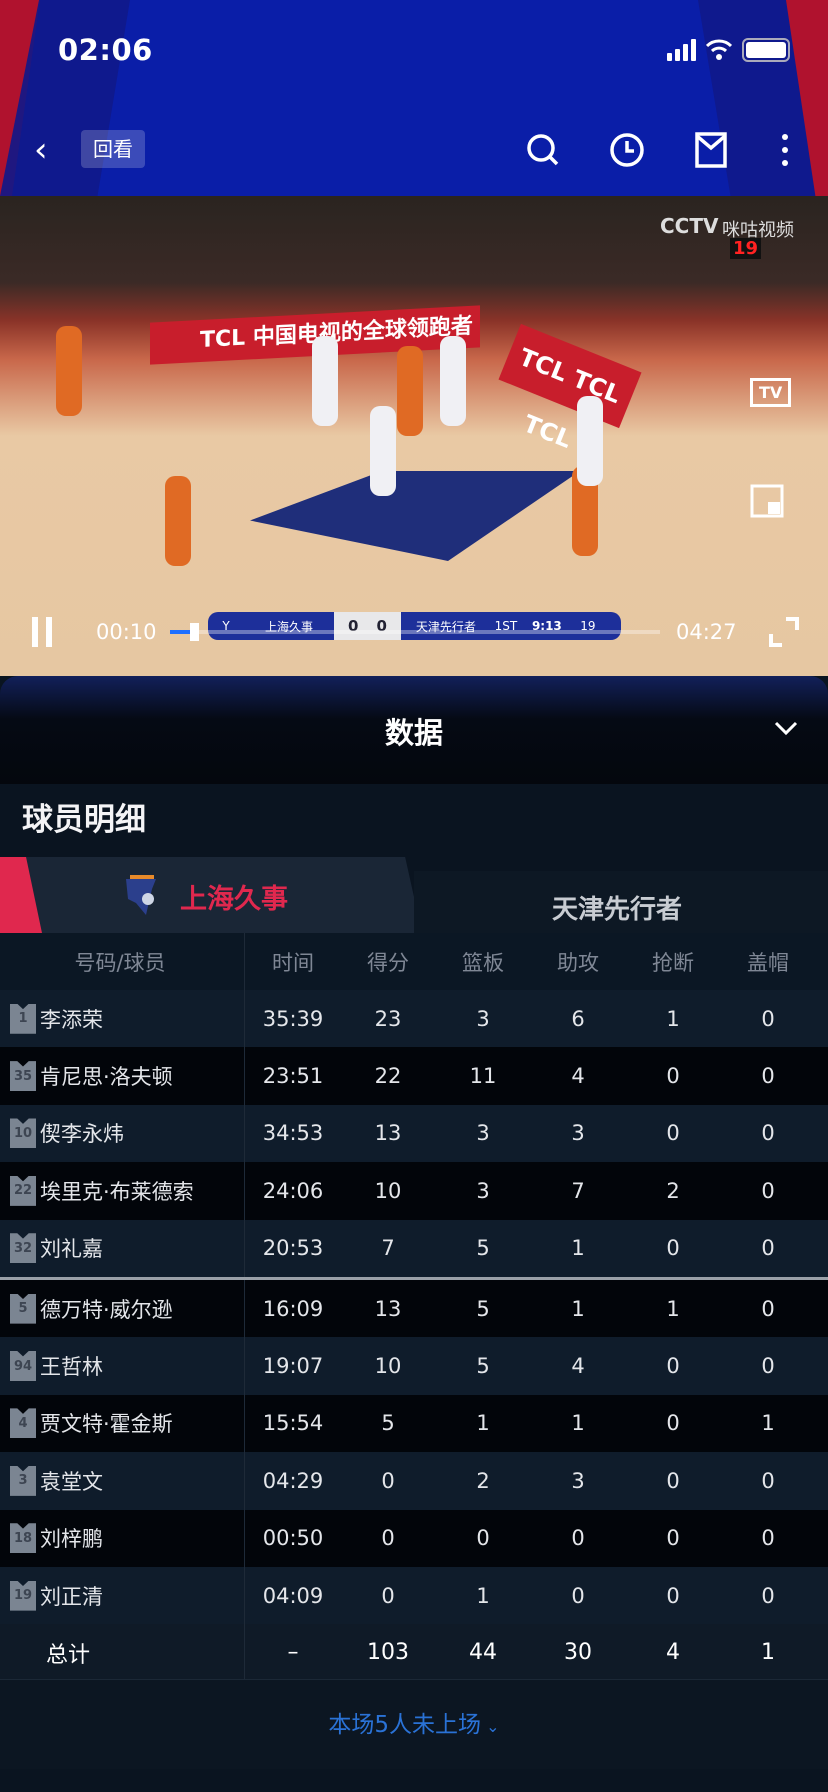  Describe the element at coordinates (445, 626) in the screenshot. I see `scorebug-away: 天津先行者` at that location.